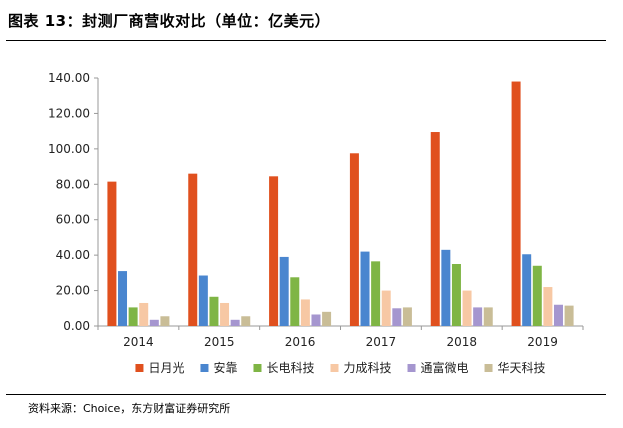 The width and height of the screenshot is (623, 428). I want to click on x-tick-label: 2015, so click(219, 342).